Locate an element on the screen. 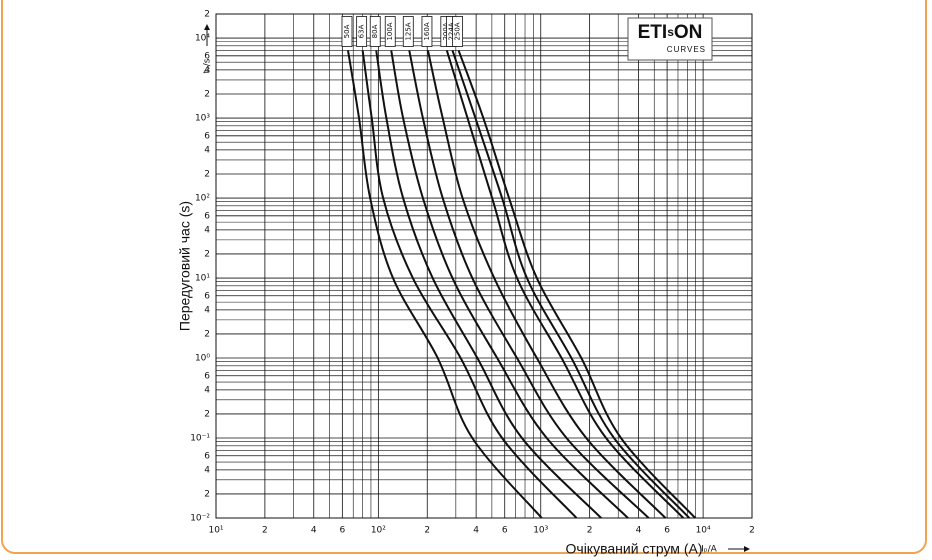 The width and height of the screenshot is (932, 560). legend-label: 50A is located at coordinates (347, 31).